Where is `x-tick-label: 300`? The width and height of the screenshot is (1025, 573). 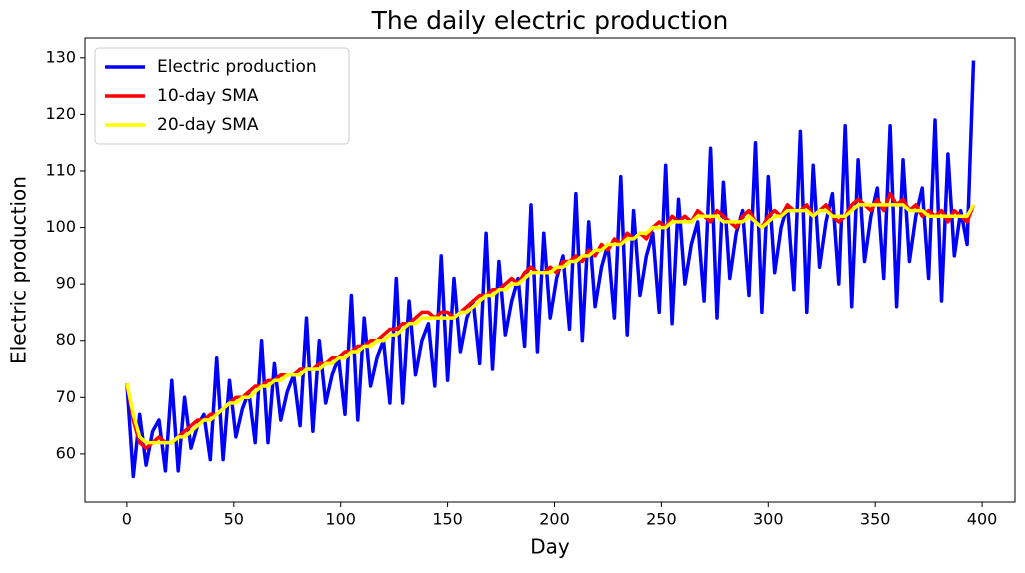 x-tick-label: 300 is located at coordinates (768, 519).